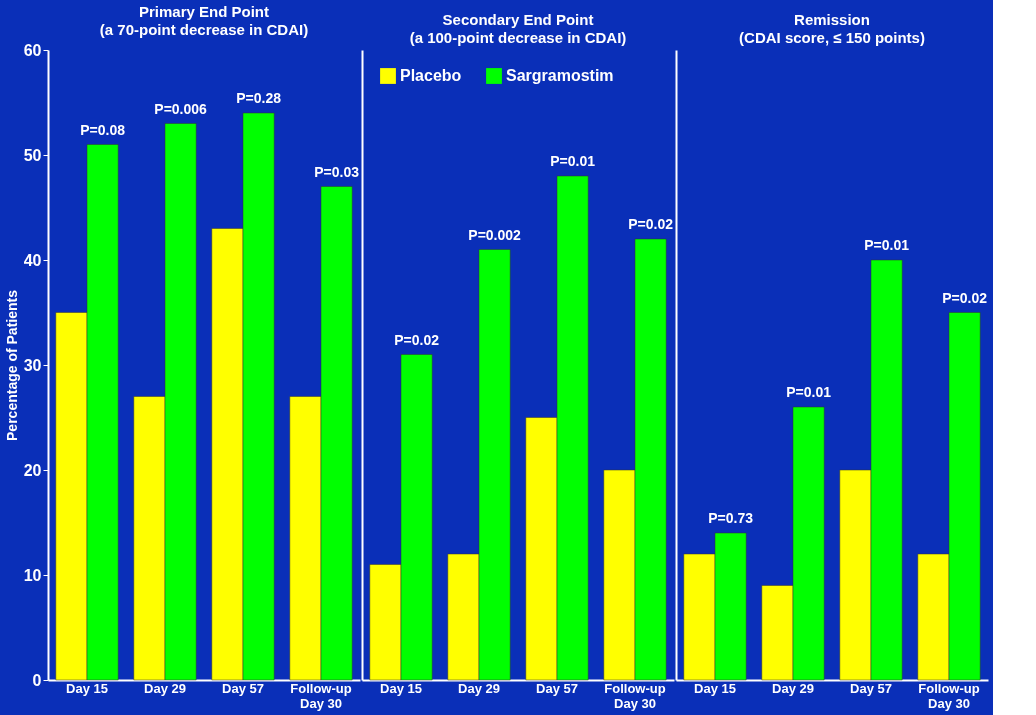 The height and width of the screenshot is (715, 1036). Describe the element at coordinates (518, 37) in the screenshot. I see `chart-subtitle: (a 100-point decrease in CDAI)` at that location.